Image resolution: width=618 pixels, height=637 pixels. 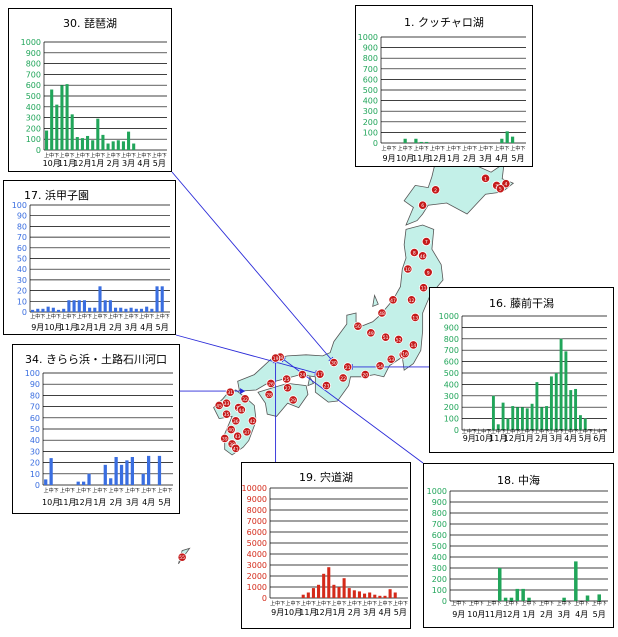 I want to click on site-marker: 49, so click(x=371, y=333).